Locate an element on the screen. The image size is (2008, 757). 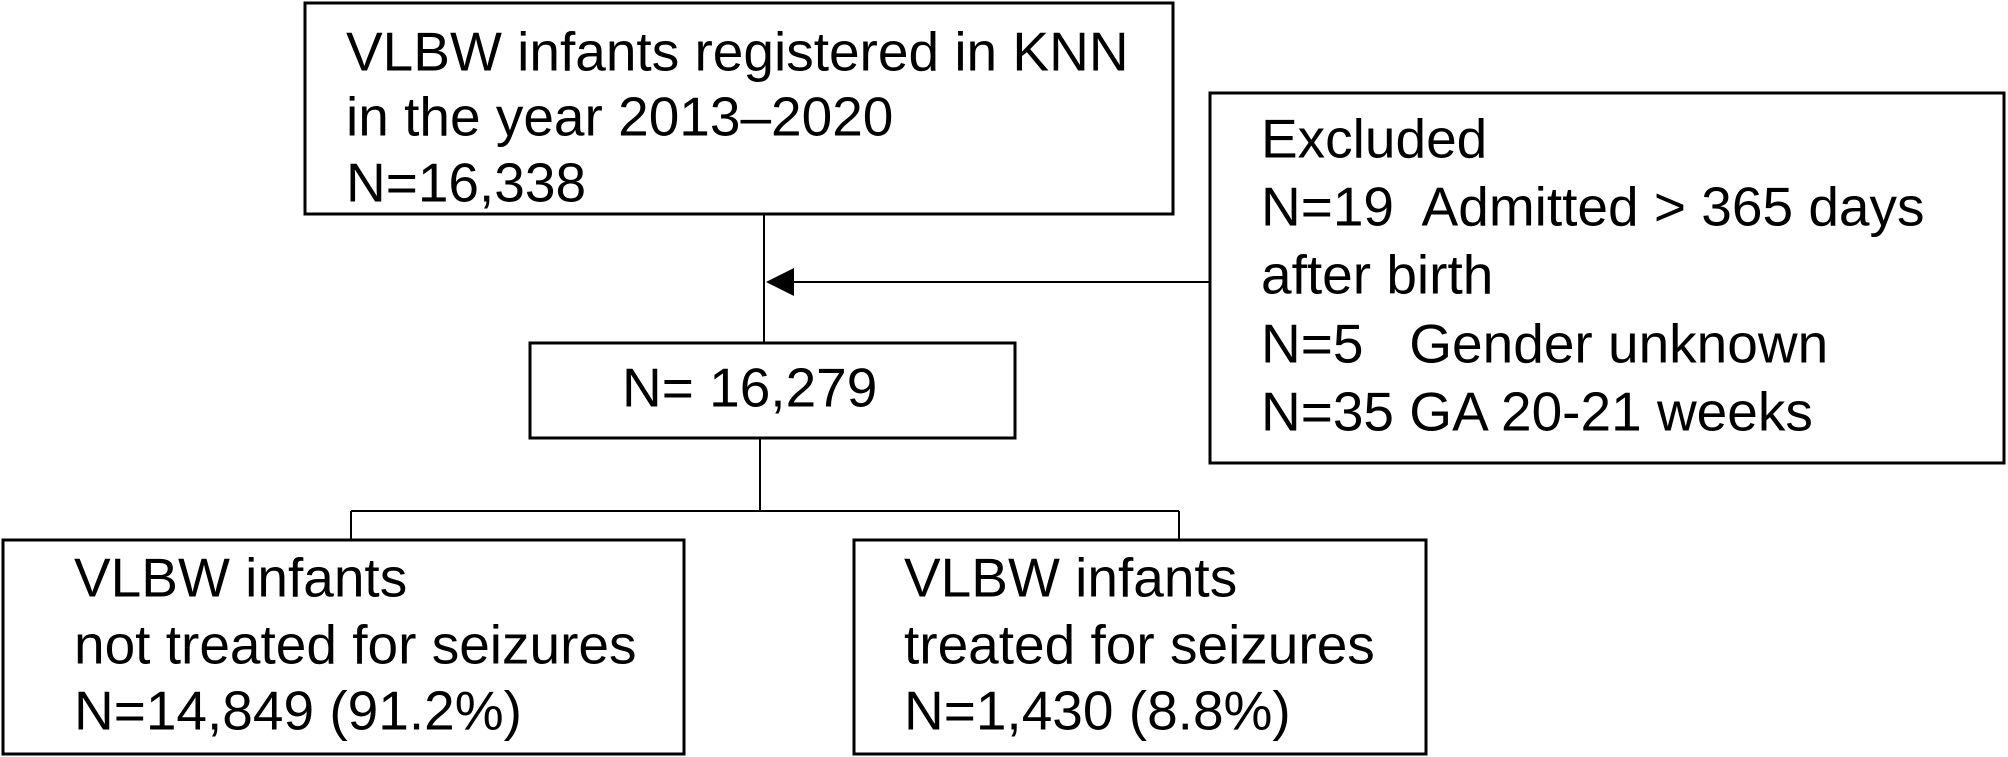
box-text: after birth is located at coordinates (1377, 275).